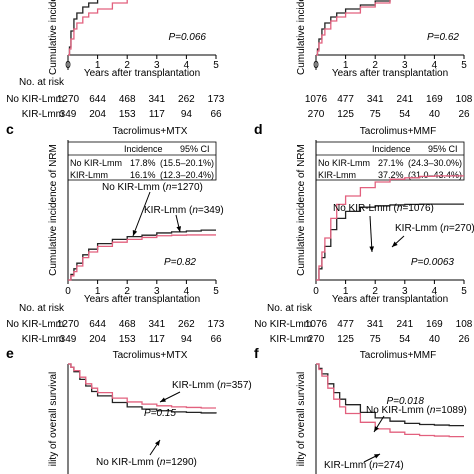 Image resolution: width=474 pixels, height=474 pixels. I want to click on table-header: 95% CI, so click(443, 149).